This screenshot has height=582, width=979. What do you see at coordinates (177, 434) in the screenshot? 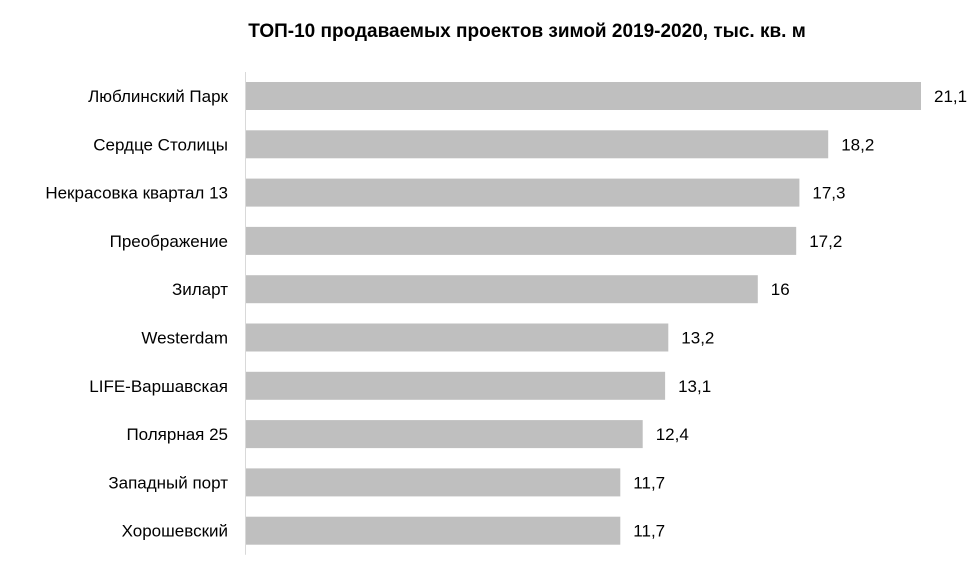
I see `category-label-8: Полярная 25` at bounding box center [177, 434].